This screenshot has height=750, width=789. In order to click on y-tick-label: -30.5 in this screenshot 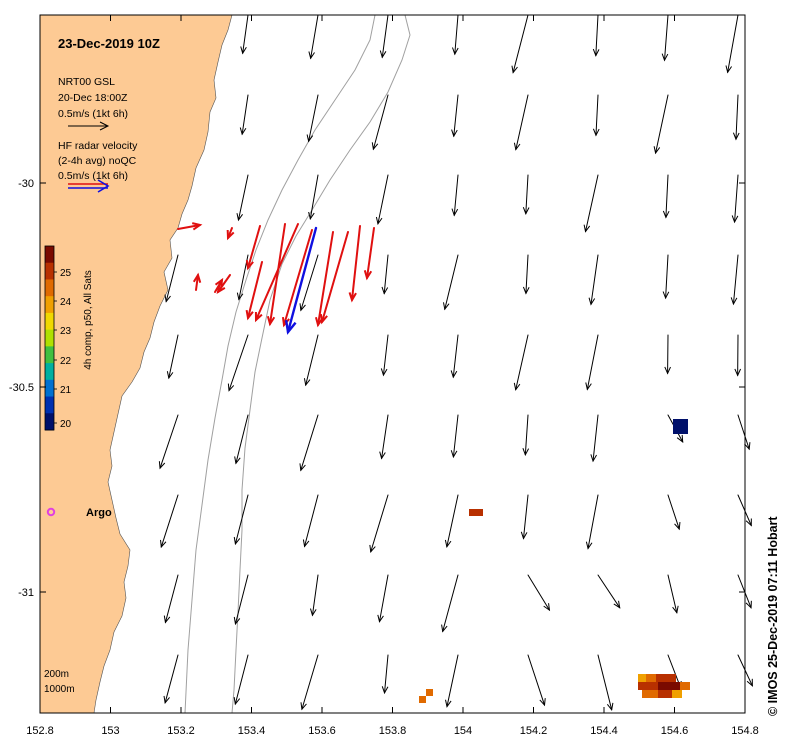, I will do `click(21, 388)`.